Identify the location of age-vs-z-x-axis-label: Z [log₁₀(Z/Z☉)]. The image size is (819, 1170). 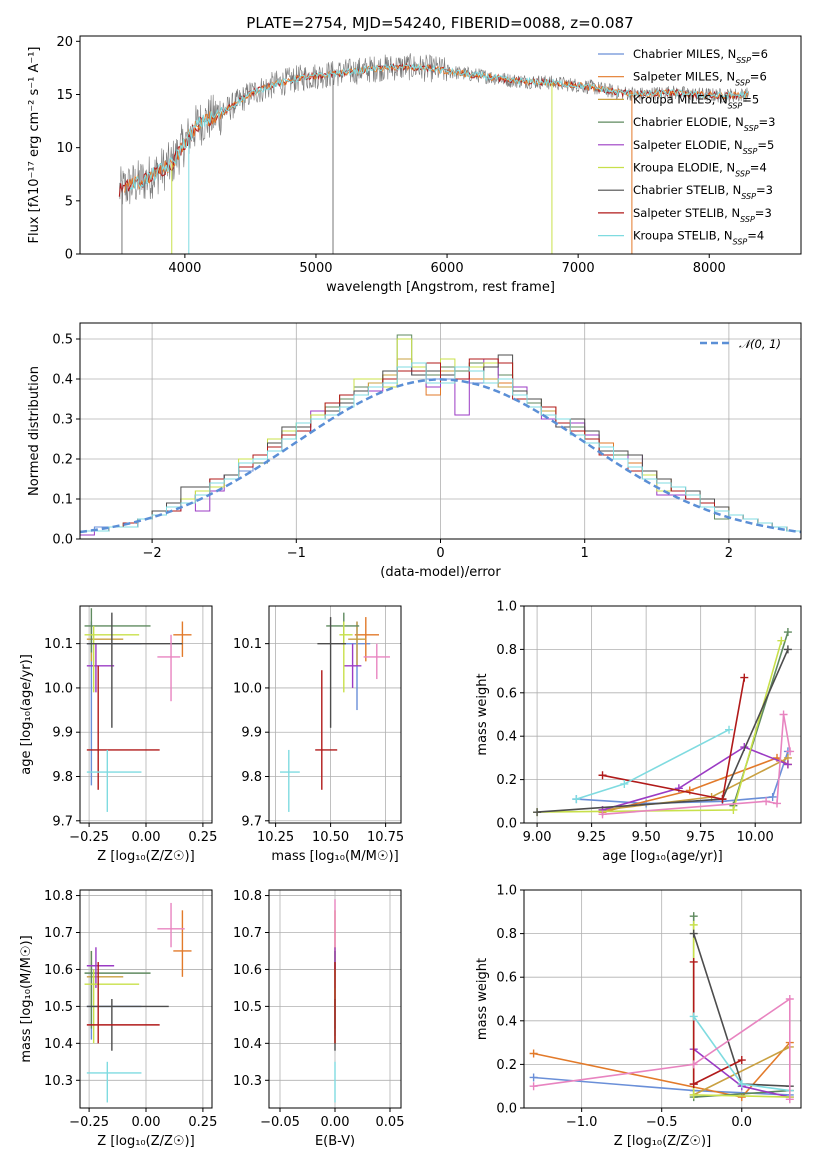
(145, 856).